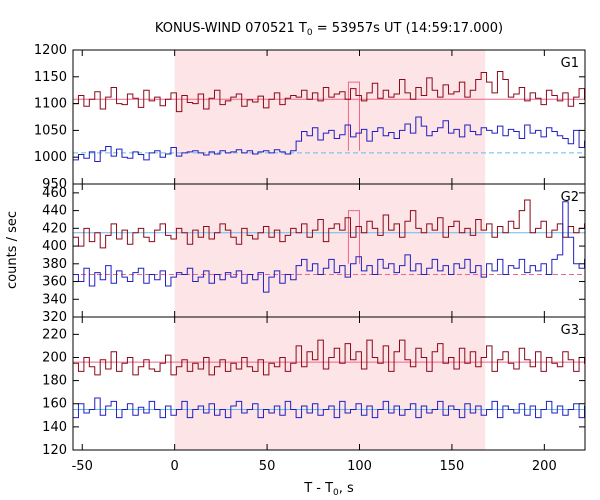  What do you see at coordinates (50, 104) in the screenshot?
I see `y-tick-label: 1100` at bounding box center [50, 104].